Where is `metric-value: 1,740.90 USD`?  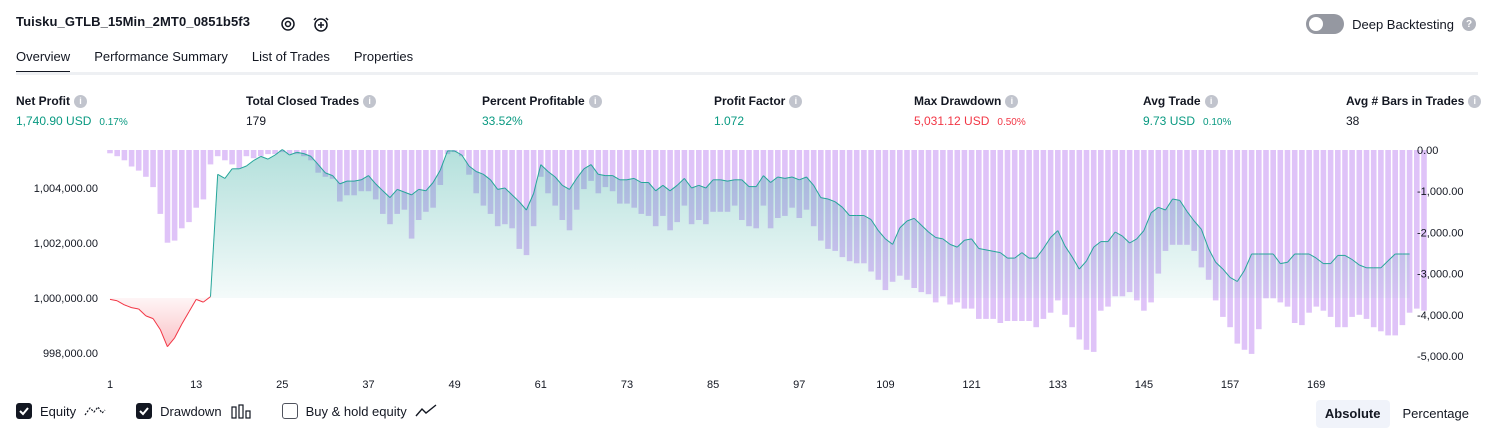 metric-value: 1,740.90 USD is located at coordinates (54, 121).